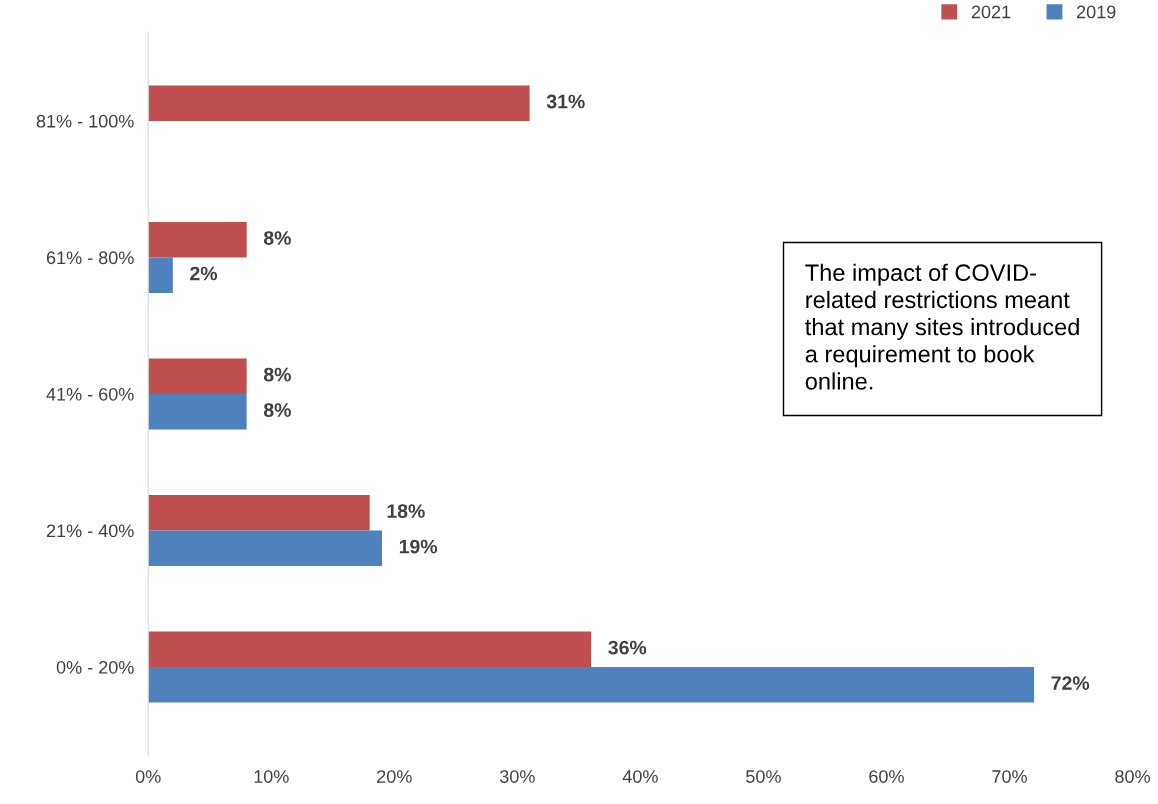  I want to click on y-tick-label: 81% - 100%, so click(85, 121).